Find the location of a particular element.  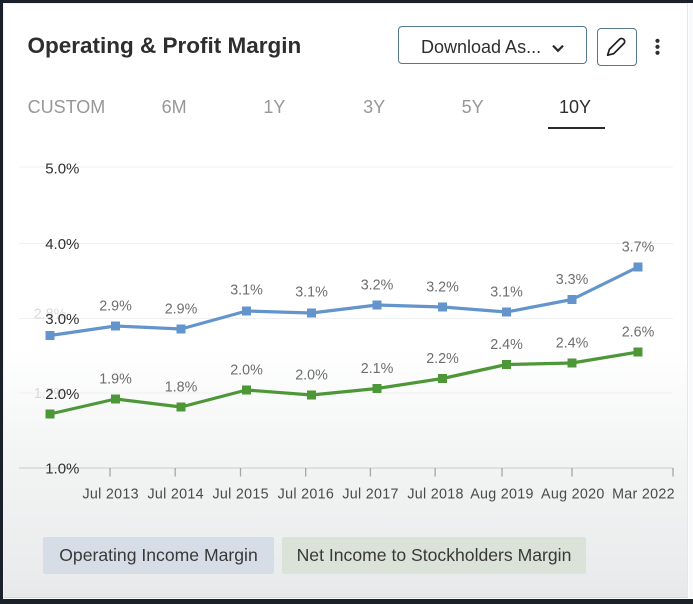

svg-text: Jul 2016 is located at coordinates (306, 494).